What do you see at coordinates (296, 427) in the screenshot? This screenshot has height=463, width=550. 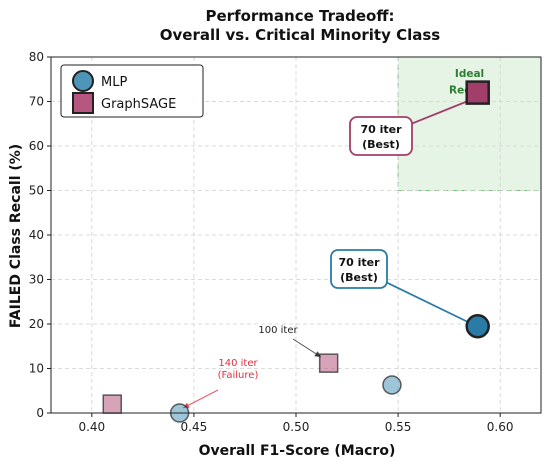 I see `x-tick-label: 0.50` at bounding box center [296, 427].